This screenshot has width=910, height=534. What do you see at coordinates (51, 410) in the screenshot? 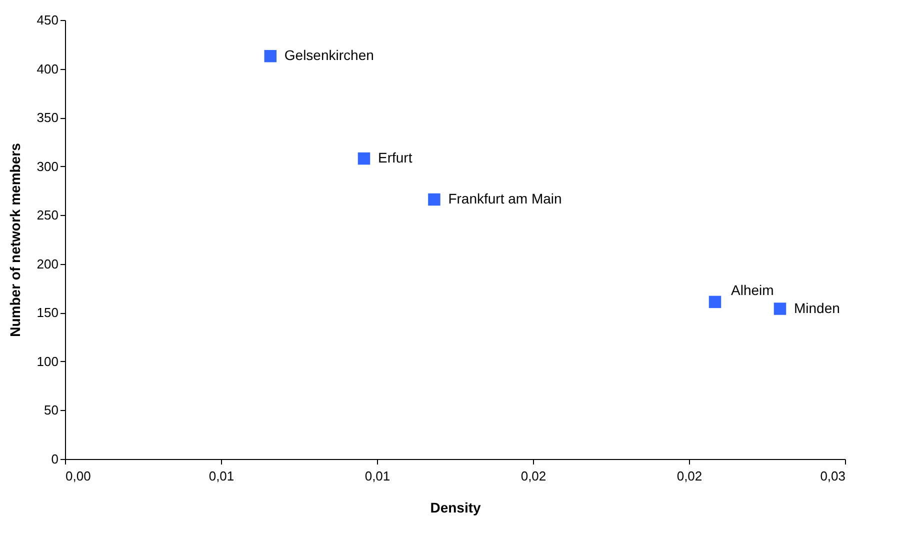
I see `y-tick-label: 50` at bounding box center [51, 410].